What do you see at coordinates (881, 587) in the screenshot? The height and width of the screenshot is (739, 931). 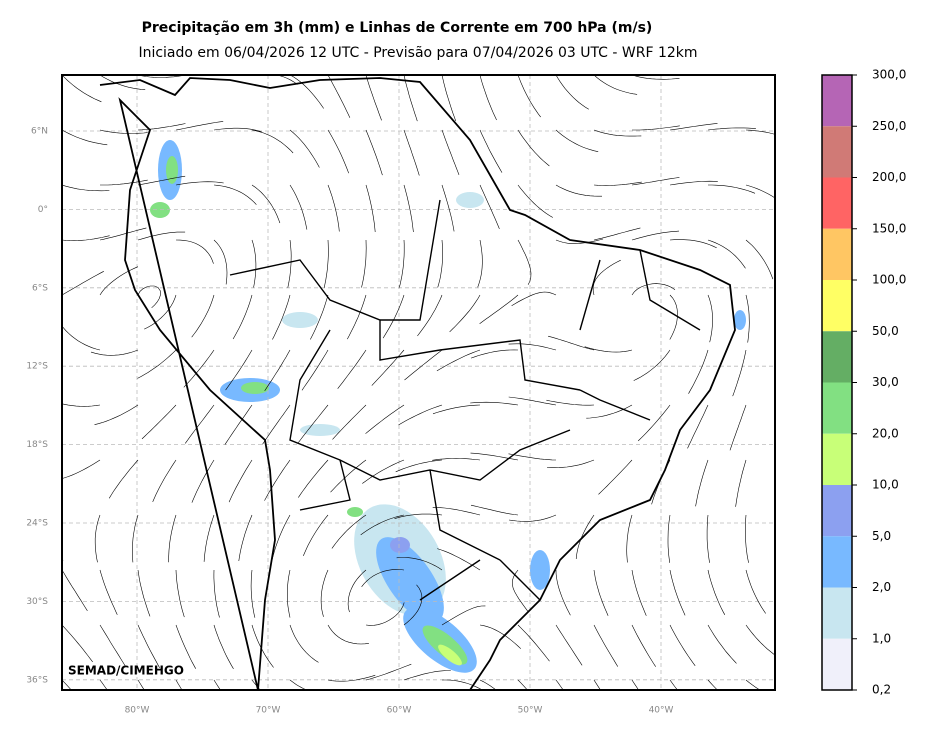 I see `colorbar-label: 2,0` at bounding box center [881, 587].